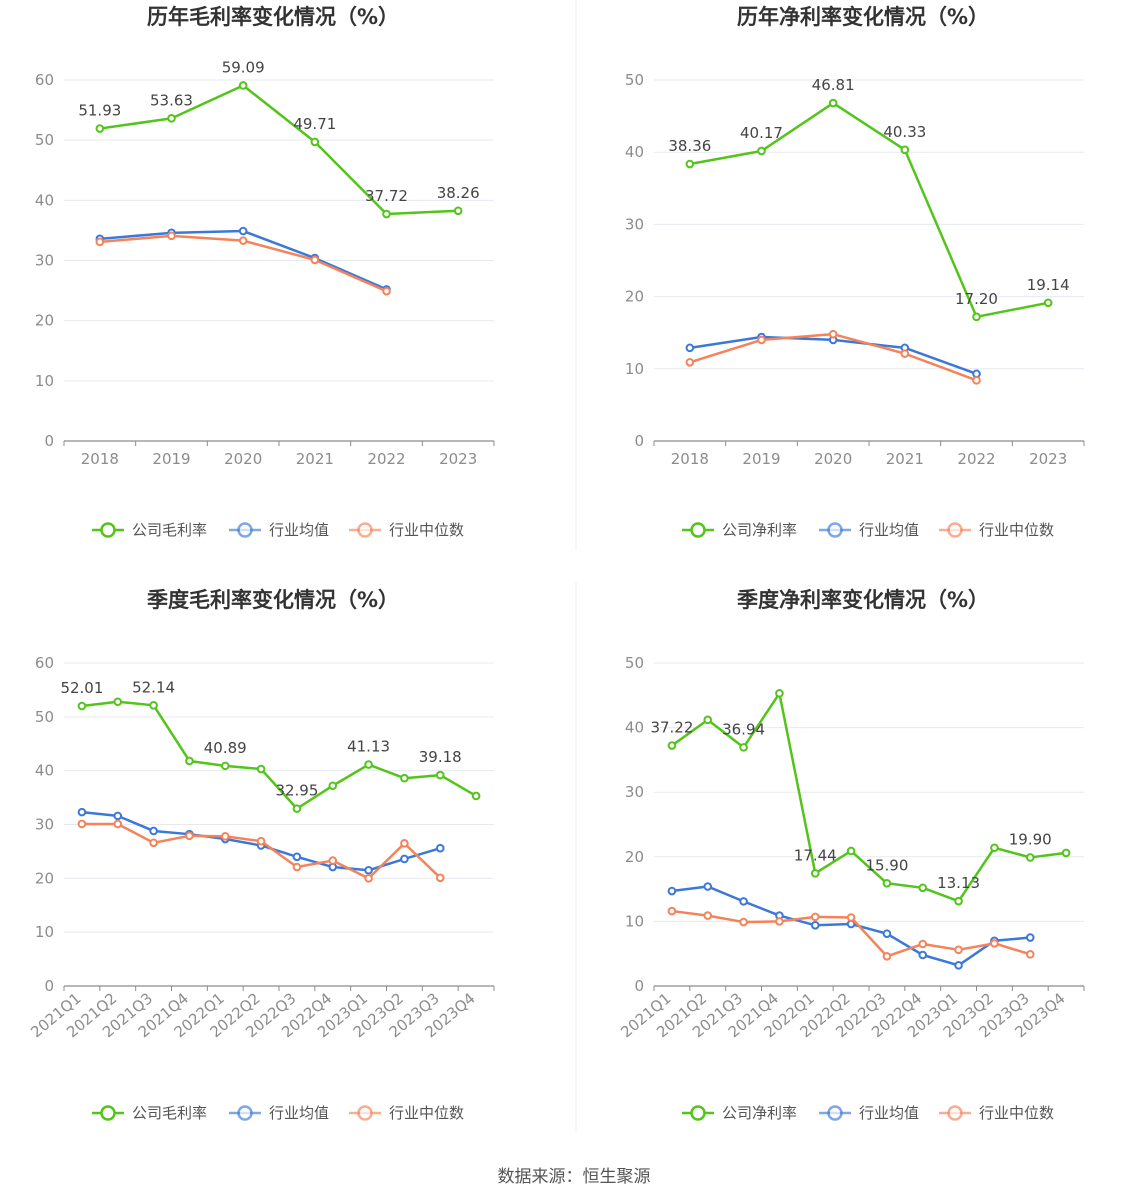  I want to click on x-tick-label: 2021, so click(905, 459).